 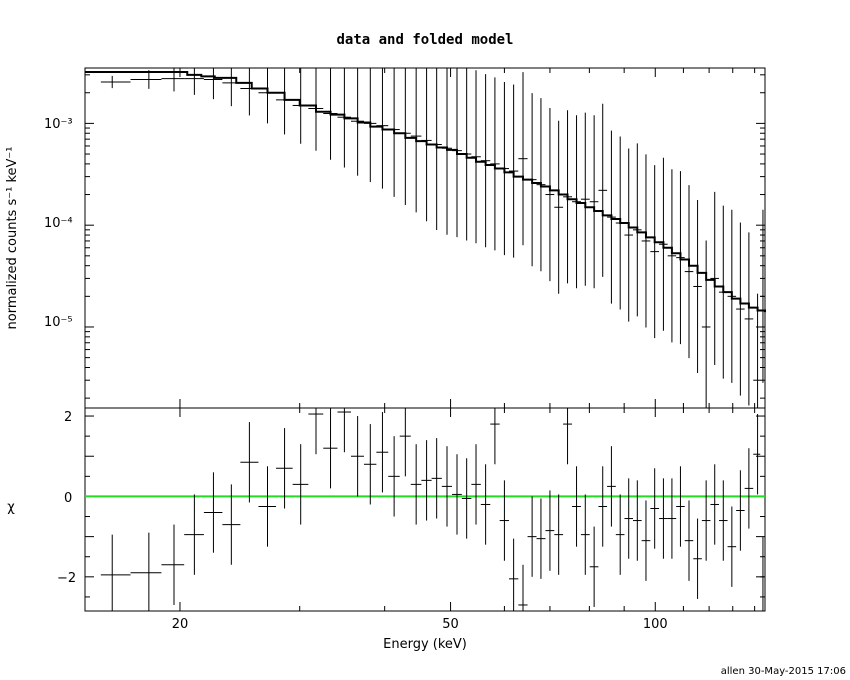 I want to click on xtick-label-100: 100, so click(x=655, y=624).